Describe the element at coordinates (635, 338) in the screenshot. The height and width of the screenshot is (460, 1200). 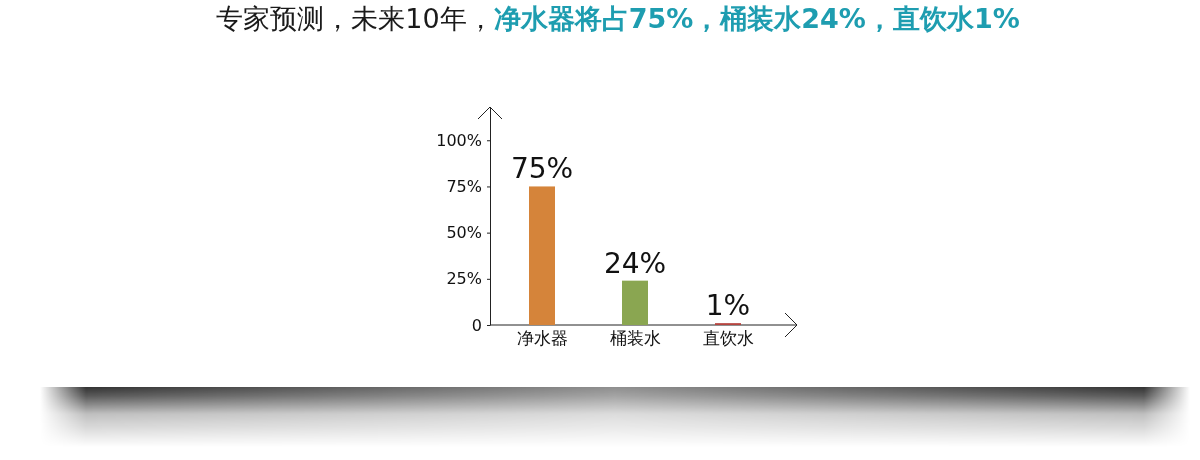
I see `x-tick-label: 桶装水` at that location.